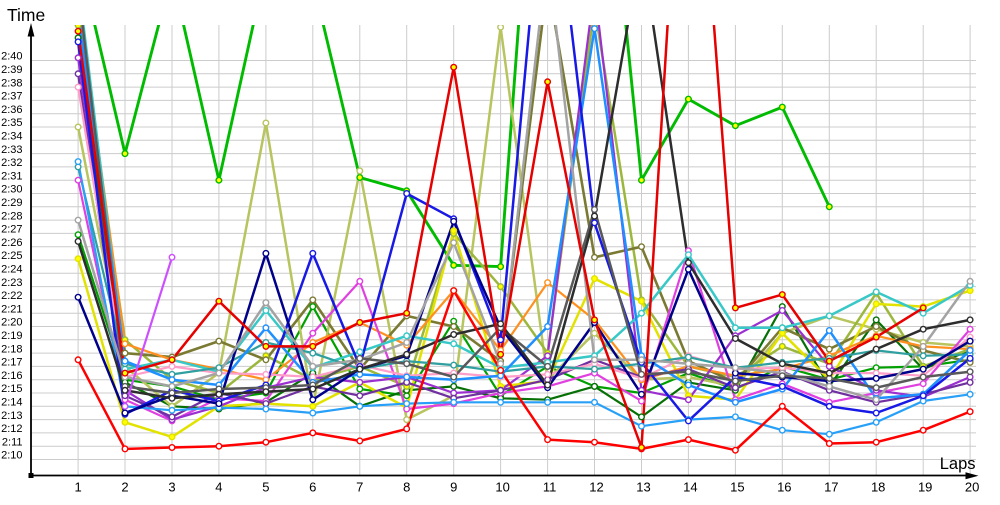  I want to click on svg-text: 2:32, so click(11, 163).